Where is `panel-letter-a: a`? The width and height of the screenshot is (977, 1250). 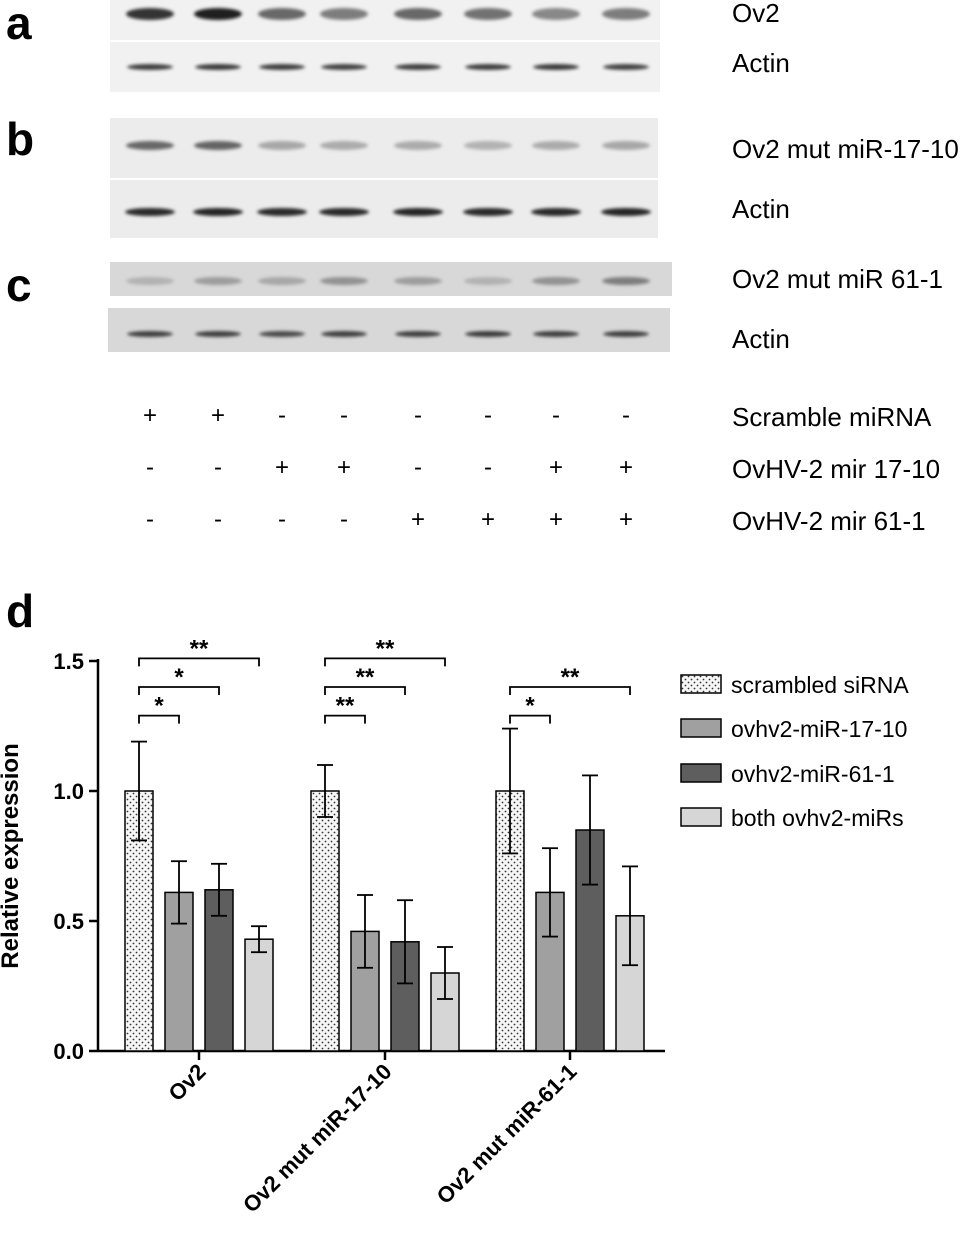 panel-letter-a: a is located at coordinates (19, 24).